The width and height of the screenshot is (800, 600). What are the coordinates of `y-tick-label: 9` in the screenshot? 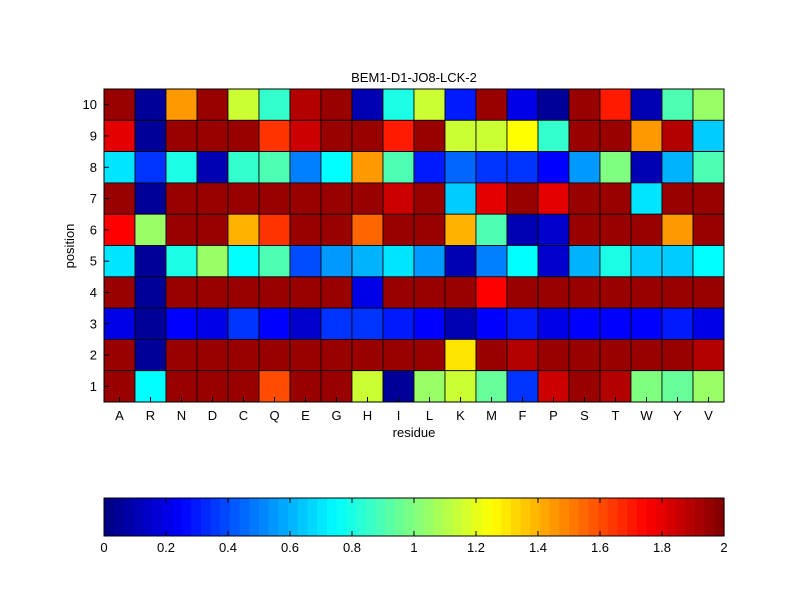 It's located at (93, 135).